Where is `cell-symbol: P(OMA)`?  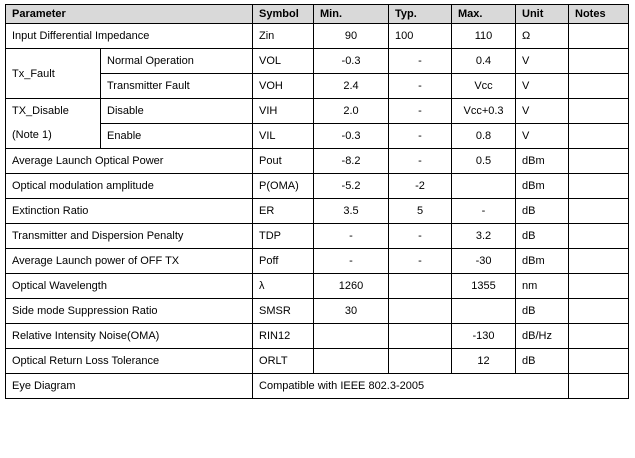 cell-symbol: P(OMA) is located at coordinates (283, 186).